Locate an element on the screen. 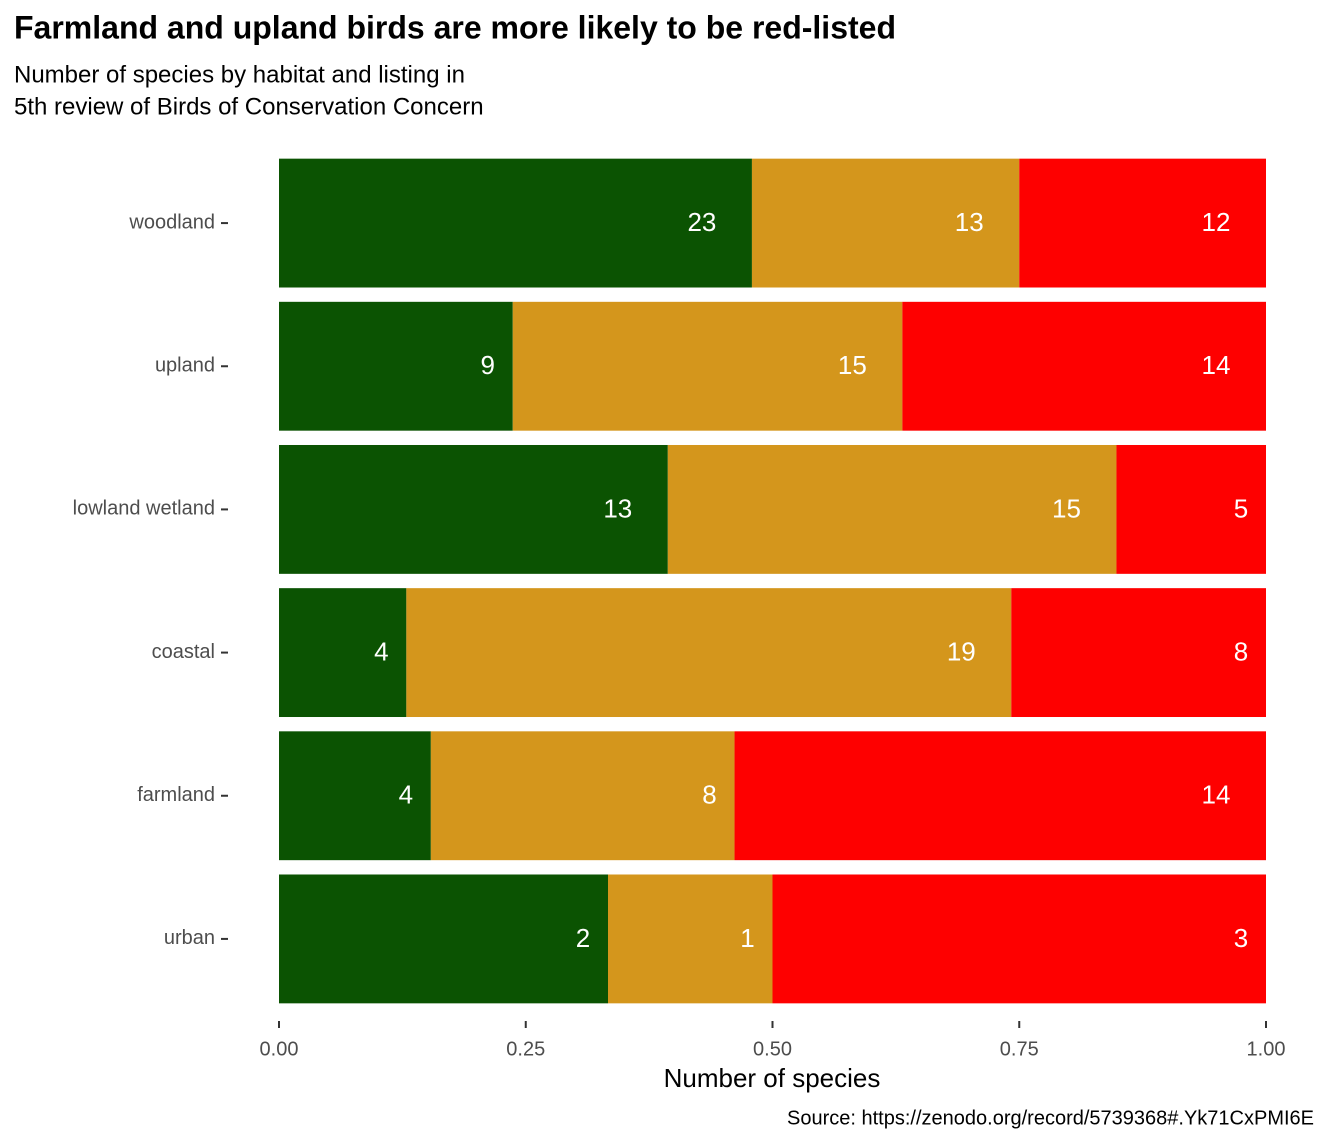 The image size is (1330, 1146). value-label: 3 is located at coordinates (1241, 938).